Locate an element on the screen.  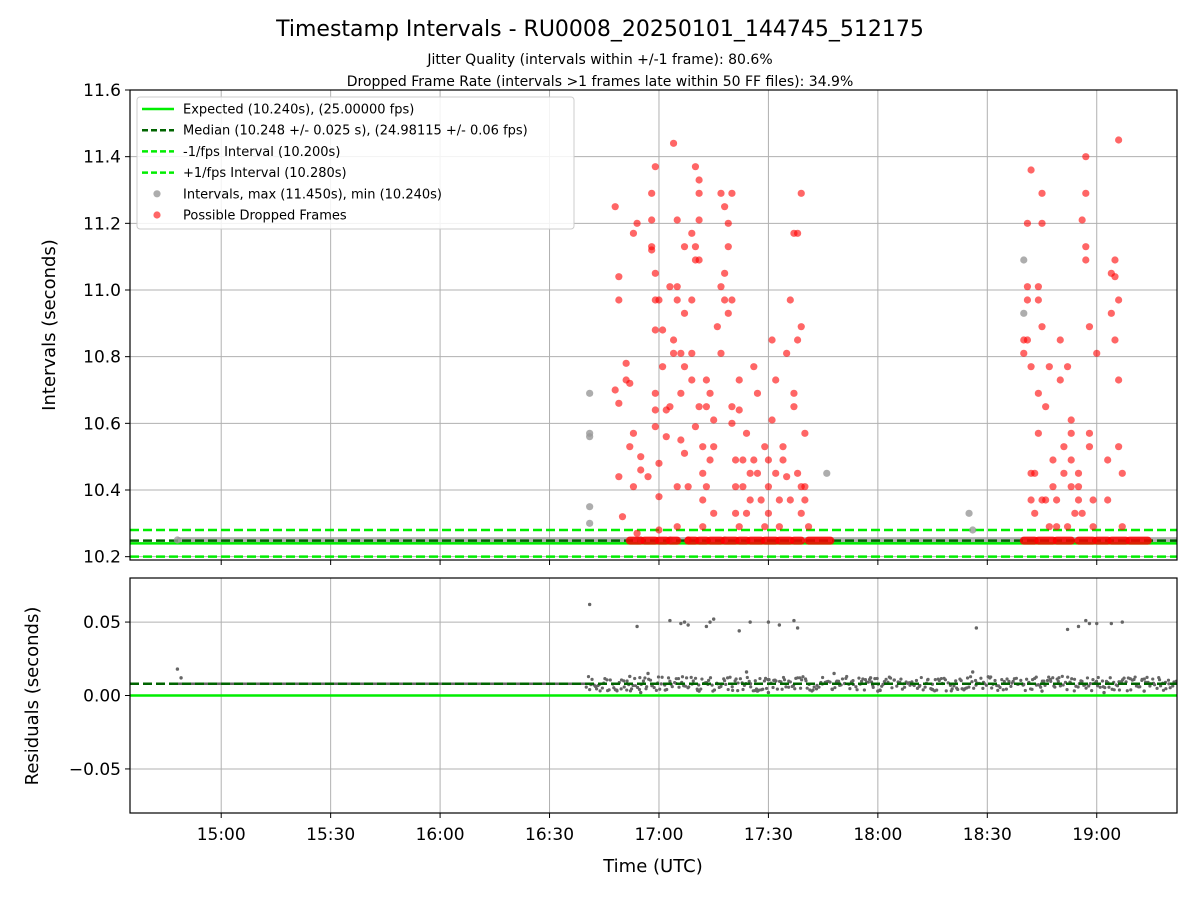
residuals-data is located at coordinates (653, 649).